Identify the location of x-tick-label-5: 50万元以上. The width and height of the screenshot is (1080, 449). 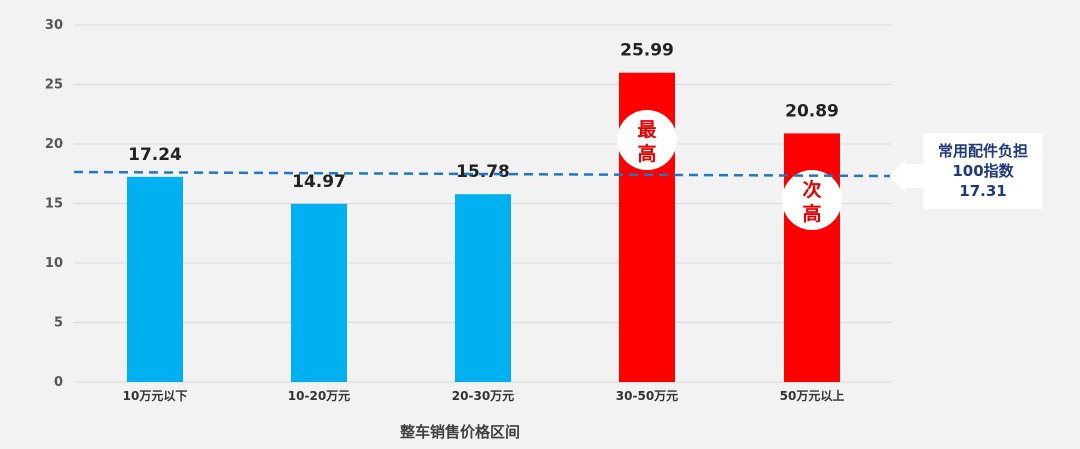
(812, 395).